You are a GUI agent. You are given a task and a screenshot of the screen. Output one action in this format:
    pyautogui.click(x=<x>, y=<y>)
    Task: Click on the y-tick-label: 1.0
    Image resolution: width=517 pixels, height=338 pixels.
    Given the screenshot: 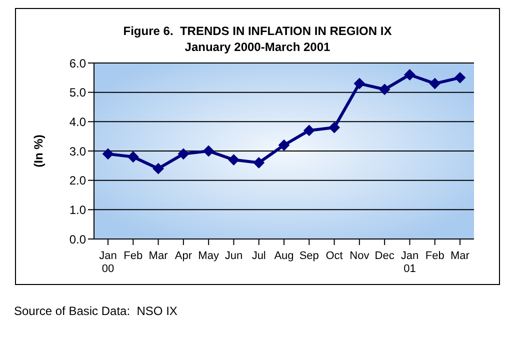 What is the action you would take?
    pyautogui.click(x=77, y=209)
    